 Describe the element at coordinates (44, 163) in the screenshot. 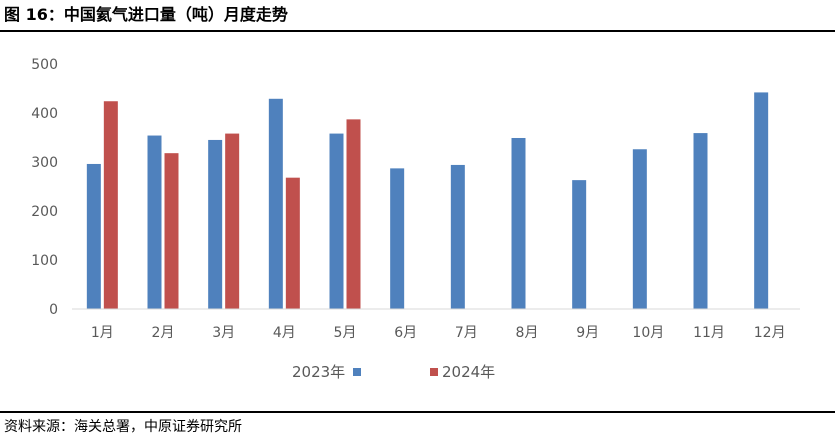

I see `y-tick-label: 300` at that location.